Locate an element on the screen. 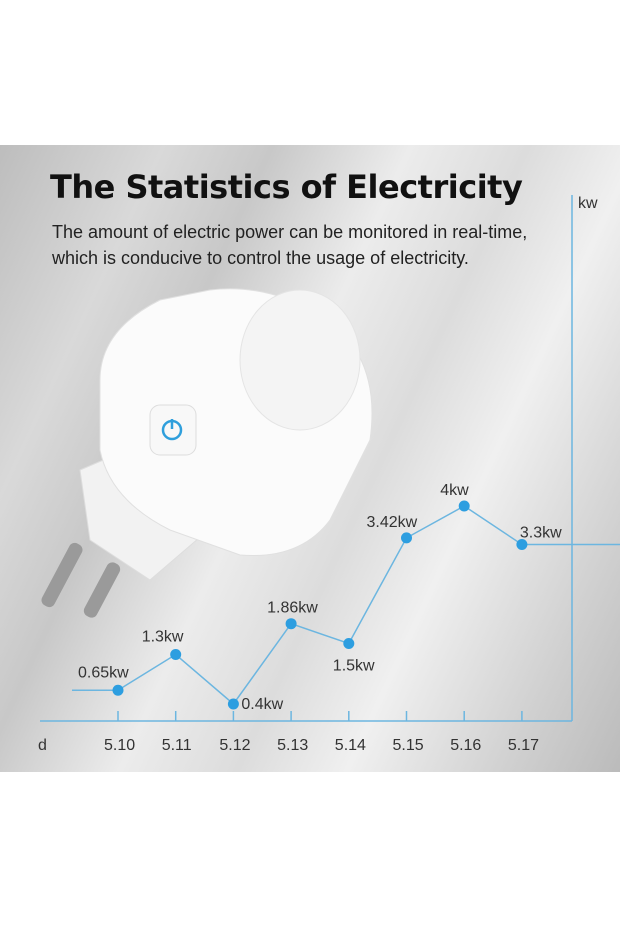 Image resolution: width=620 pixels, height=930 pixels. data-label: 3.3kw is located at coordinates (541, 533).